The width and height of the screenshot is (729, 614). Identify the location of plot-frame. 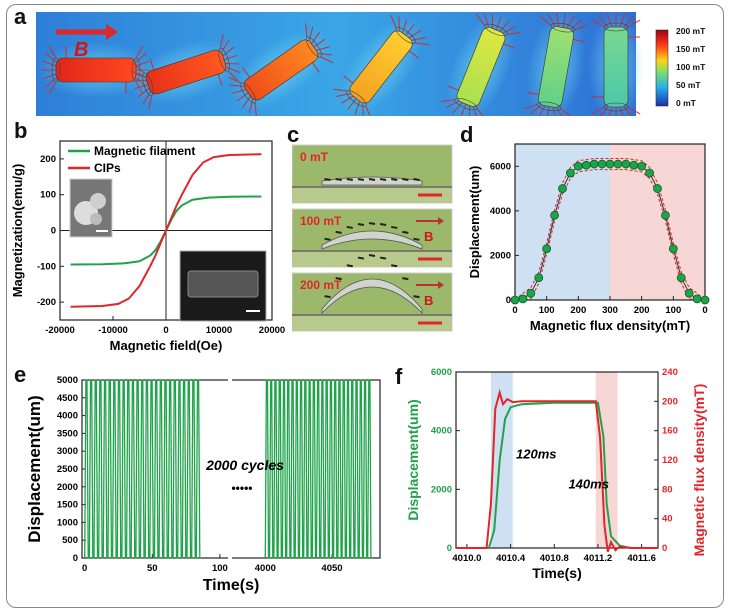
(557, 460).